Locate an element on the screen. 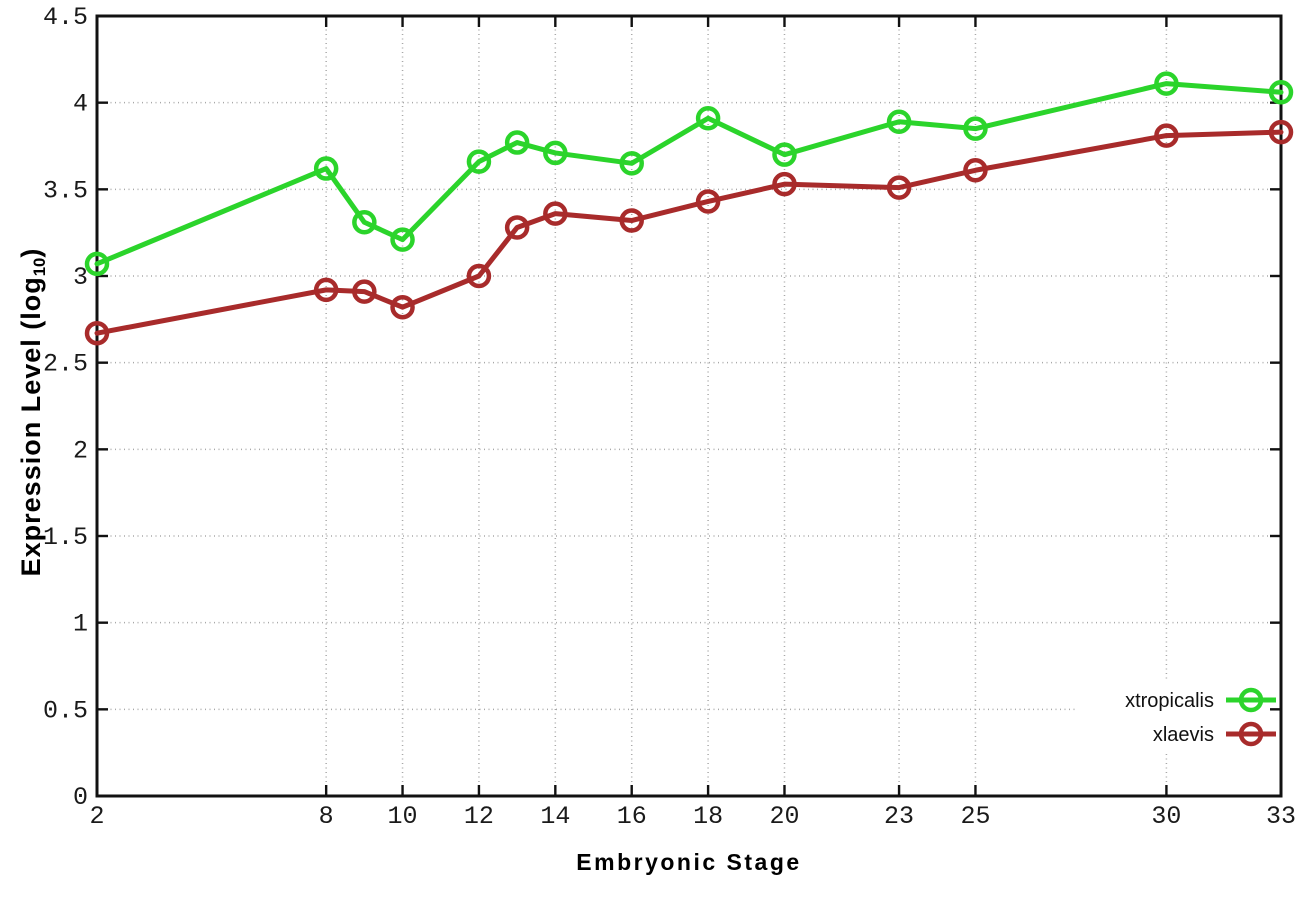  x-tick-label: 14 is located at coordinates (555, 816).